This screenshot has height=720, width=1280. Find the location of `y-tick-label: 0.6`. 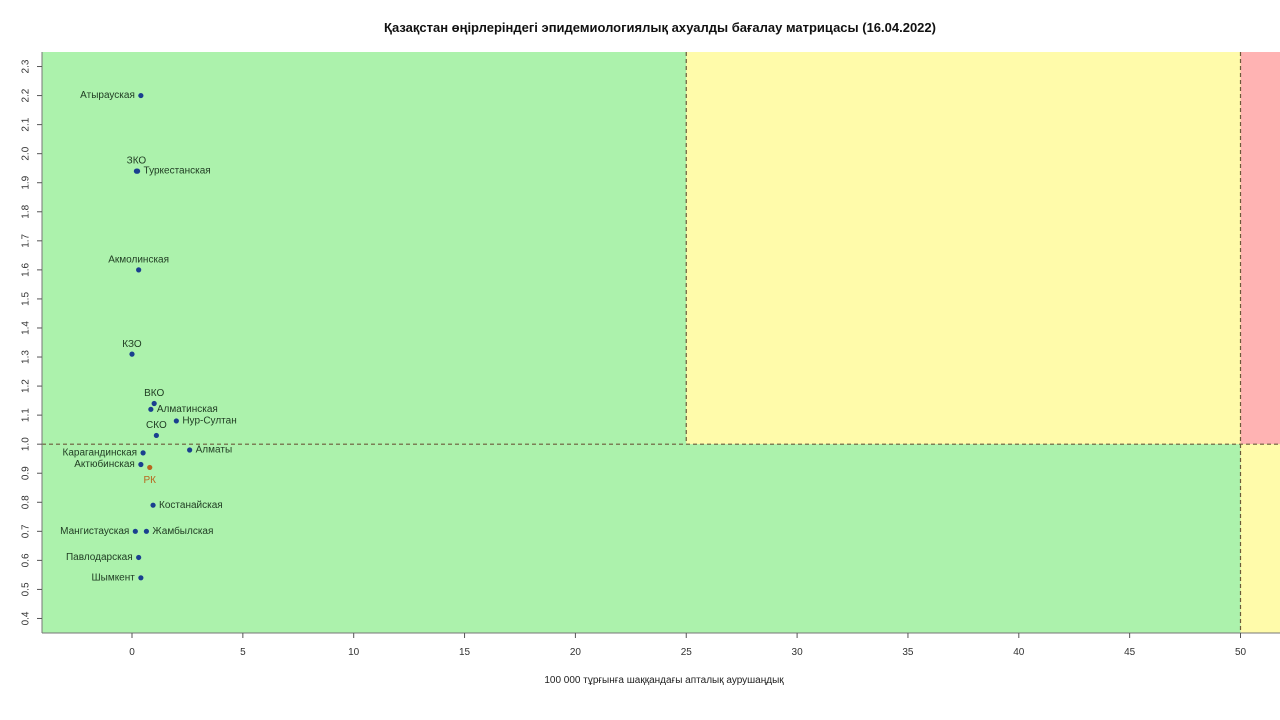

y-tick-label: 0.6 is located at coordinates (26, 560).